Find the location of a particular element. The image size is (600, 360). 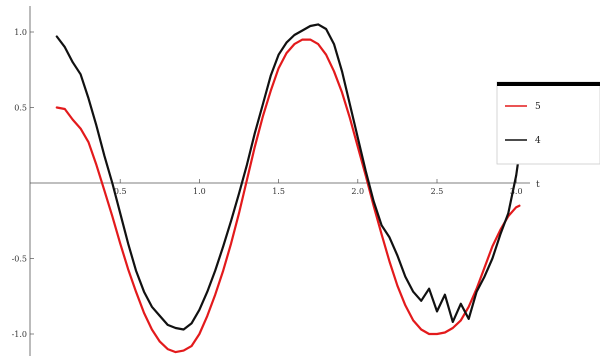

x-tick-label: 1.5 is located at coordinates (278, 191).